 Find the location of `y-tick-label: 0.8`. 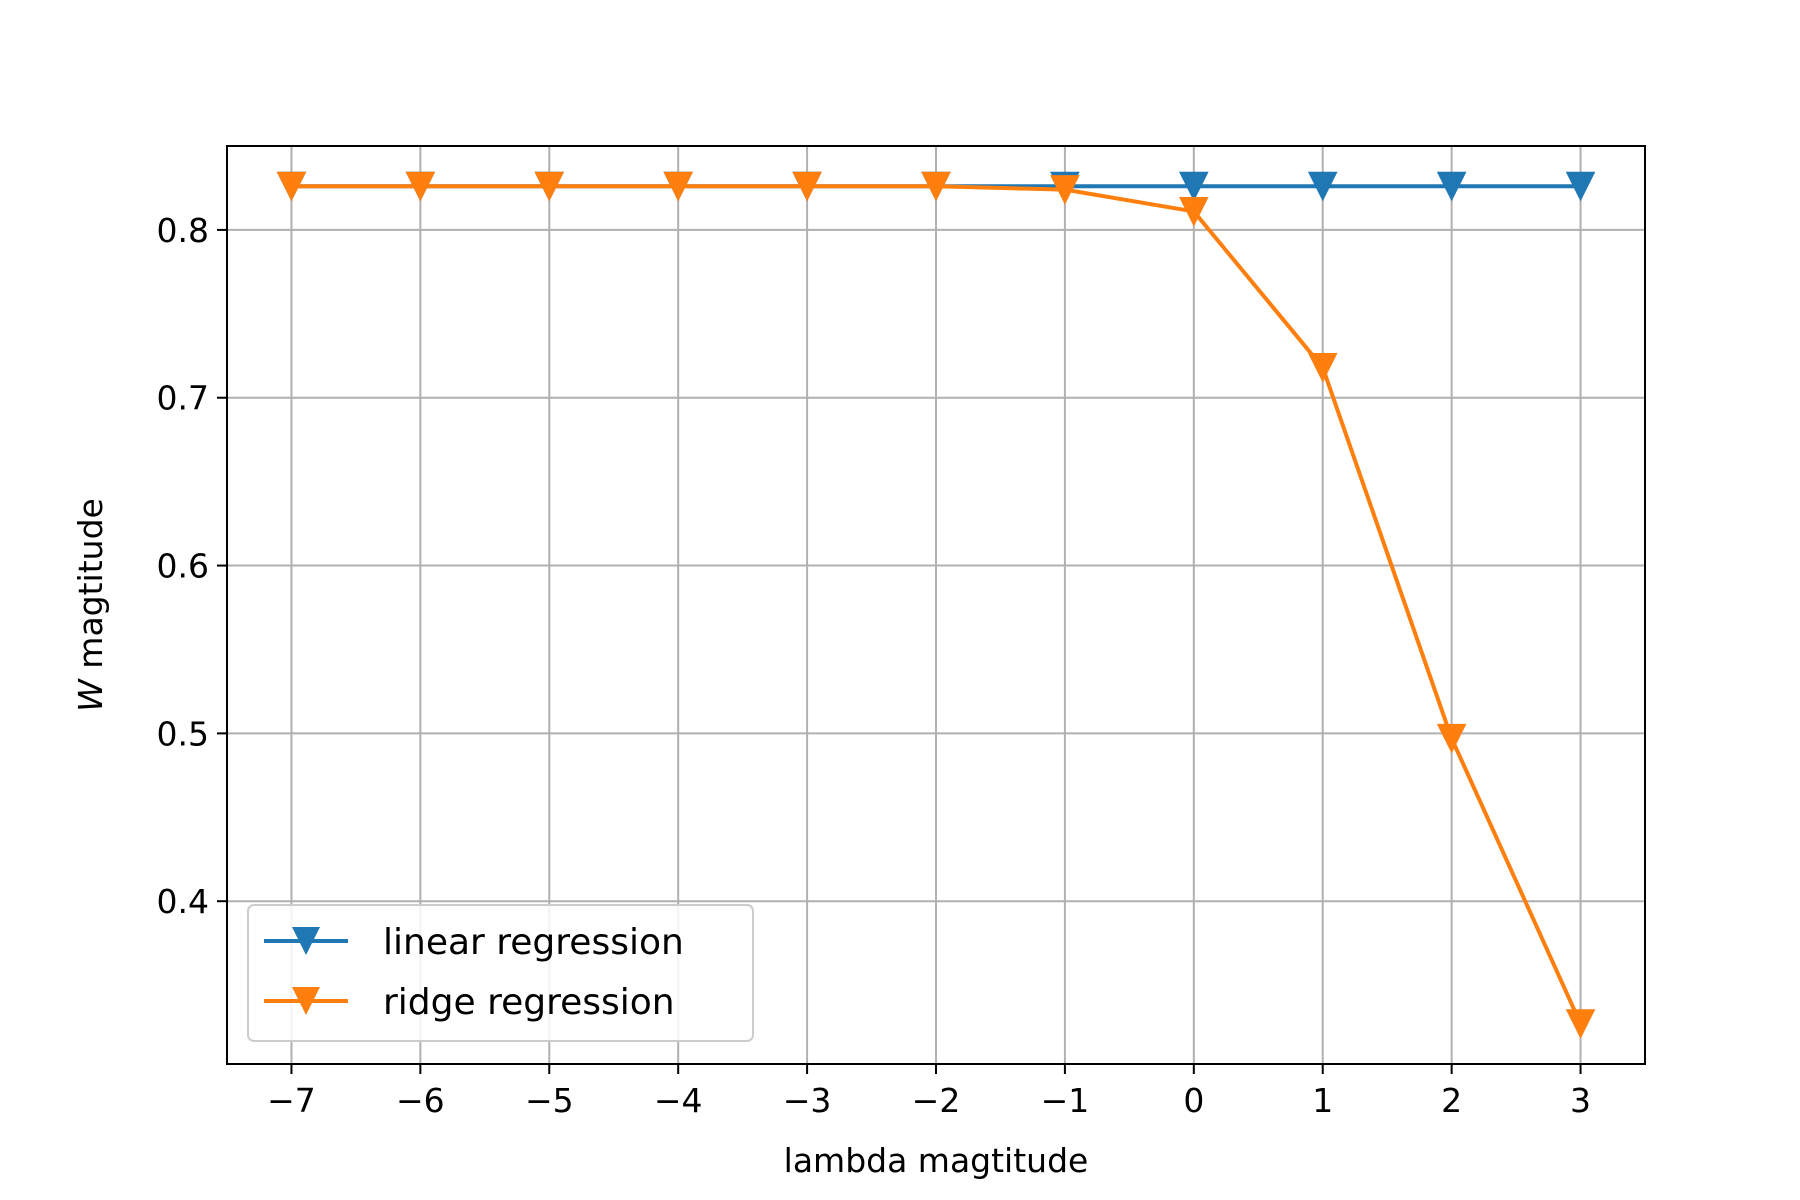

y-tick-label: 0.8 is located at coordinates (183, 230).